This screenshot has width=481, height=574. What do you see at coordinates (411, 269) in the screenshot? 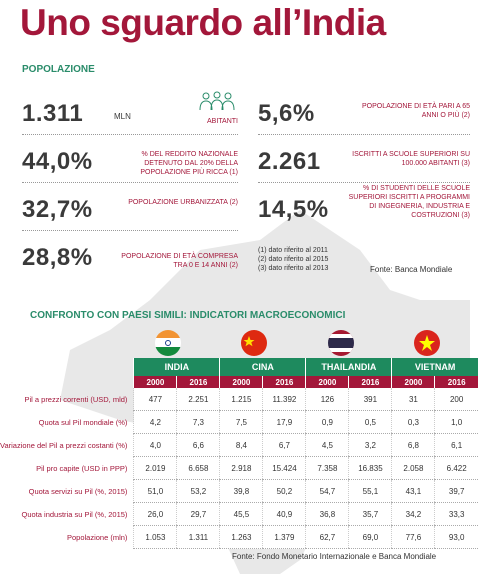
I see `source: Fonte: Banca Mondiale` at bounding box center [411, 269].